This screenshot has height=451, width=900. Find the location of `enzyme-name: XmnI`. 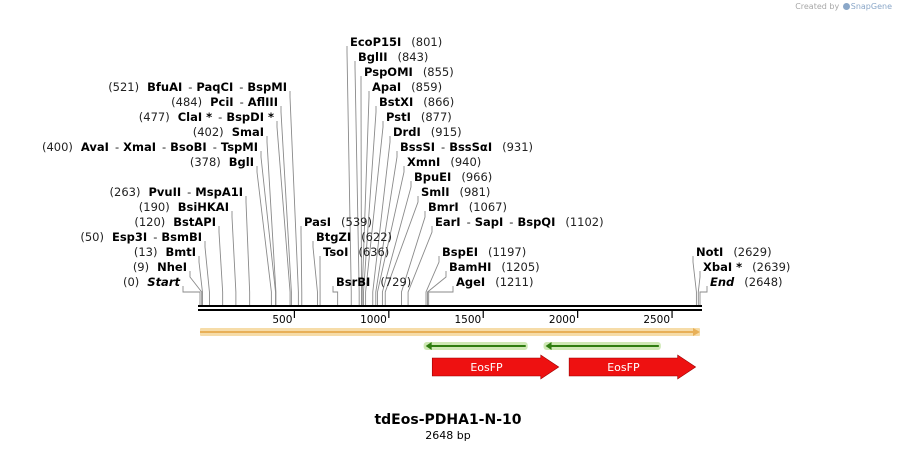

enzyme-name: XmnI is located at coordinates (423, 162).